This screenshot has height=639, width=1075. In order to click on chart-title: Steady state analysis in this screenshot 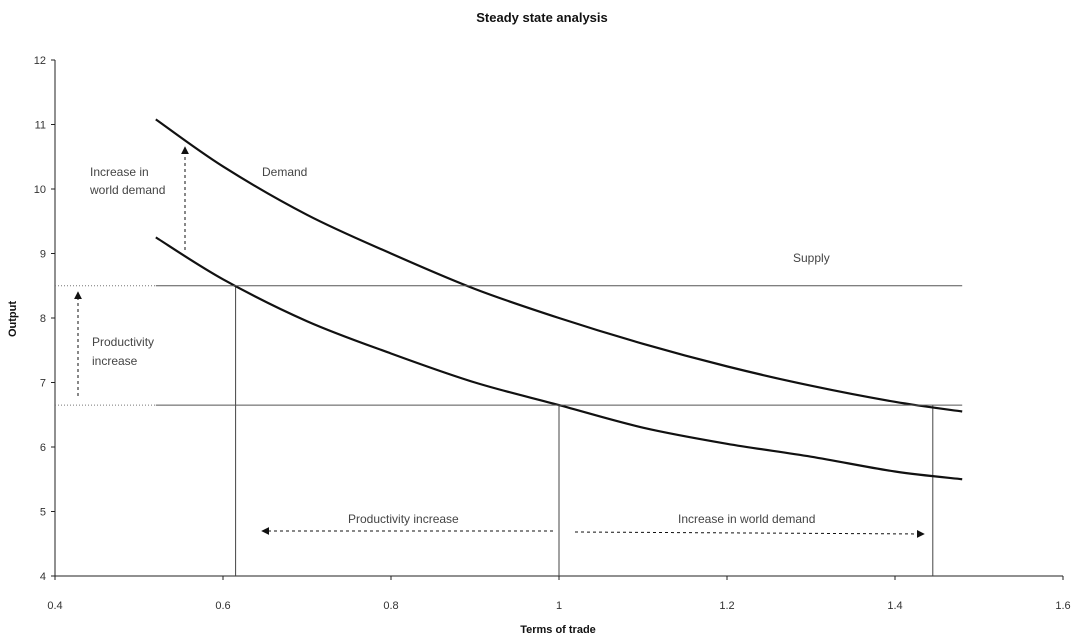, I will do `click(542, 17)`.